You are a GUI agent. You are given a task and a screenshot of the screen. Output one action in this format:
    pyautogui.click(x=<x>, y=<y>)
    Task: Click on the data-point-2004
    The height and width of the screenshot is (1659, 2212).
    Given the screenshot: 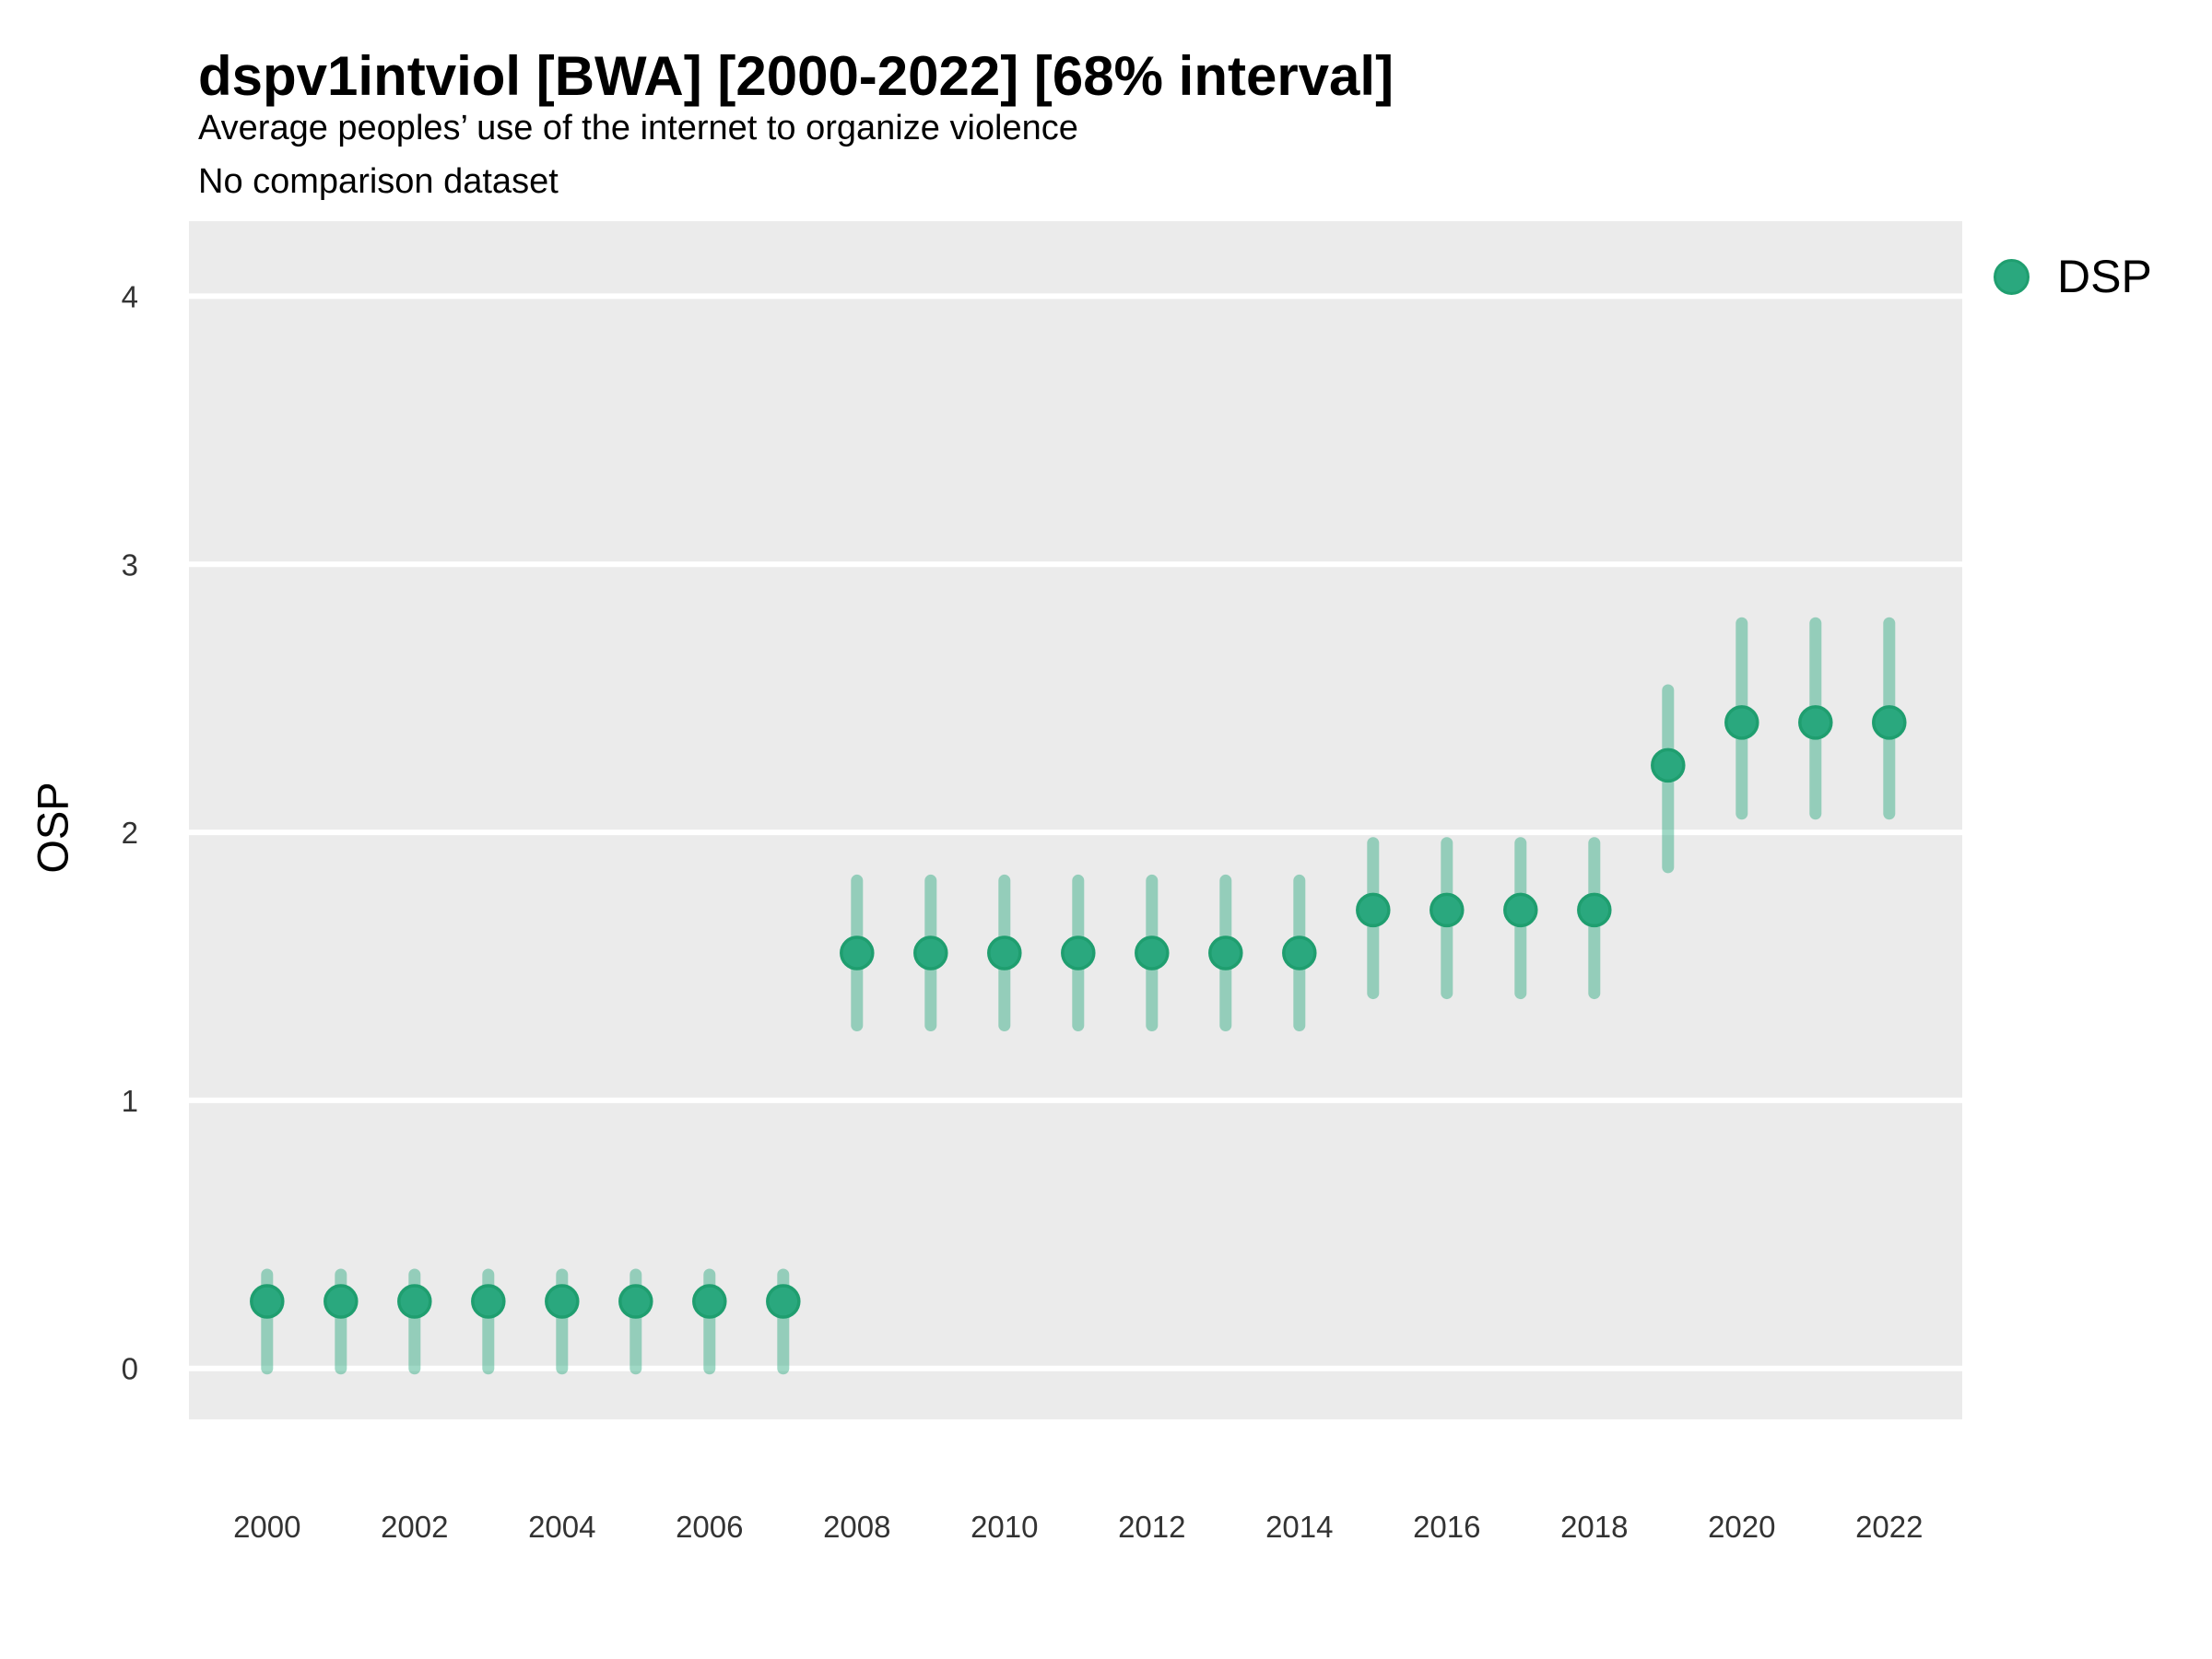 What is the action you would take?
    pyautogui.click(x=562, y=1301)
    